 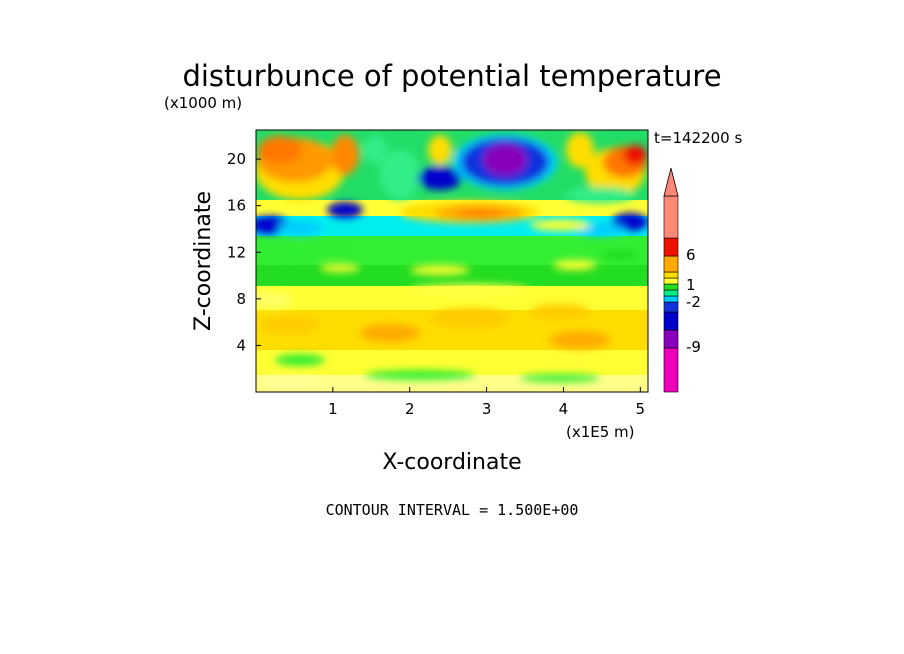 I want to click on y-axis-label: Z-coordinate, so click(x=203, y=261).